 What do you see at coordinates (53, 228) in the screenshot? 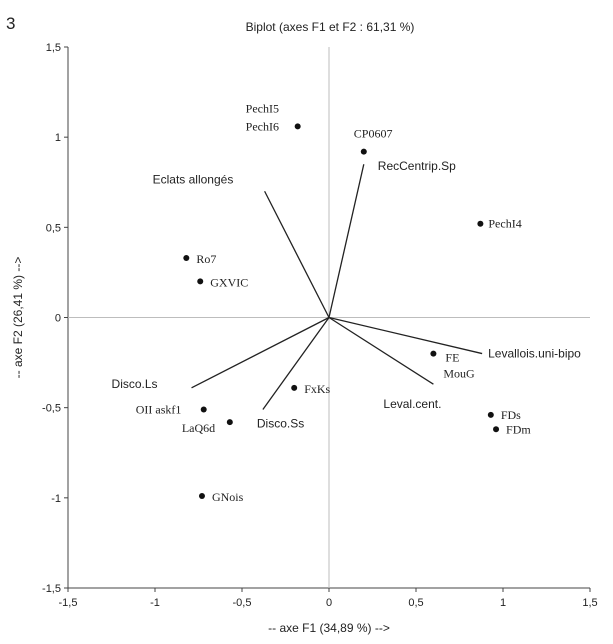
I see `y-tick-label: 0,5` at bounding box center [53, 228].